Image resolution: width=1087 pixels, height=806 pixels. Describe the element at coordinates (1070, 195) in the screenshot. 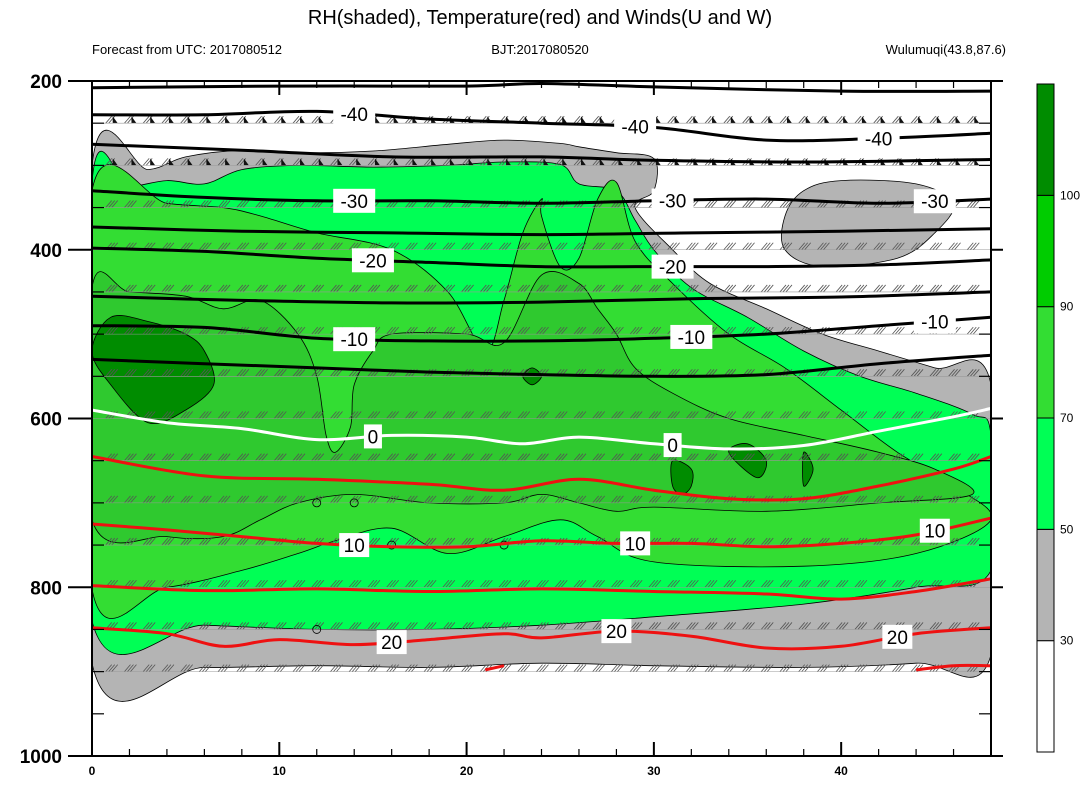

I see `colorbar-tick-label: 100` at that location.